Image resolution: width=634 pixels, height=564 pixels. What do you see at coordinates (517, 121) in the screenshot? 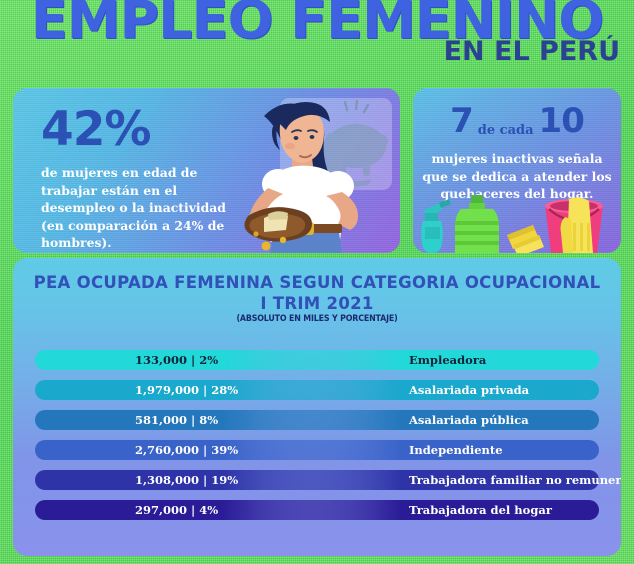
I see `stat-seven-of-ten: 7 de cada 10` at bounding box center [517, 121].